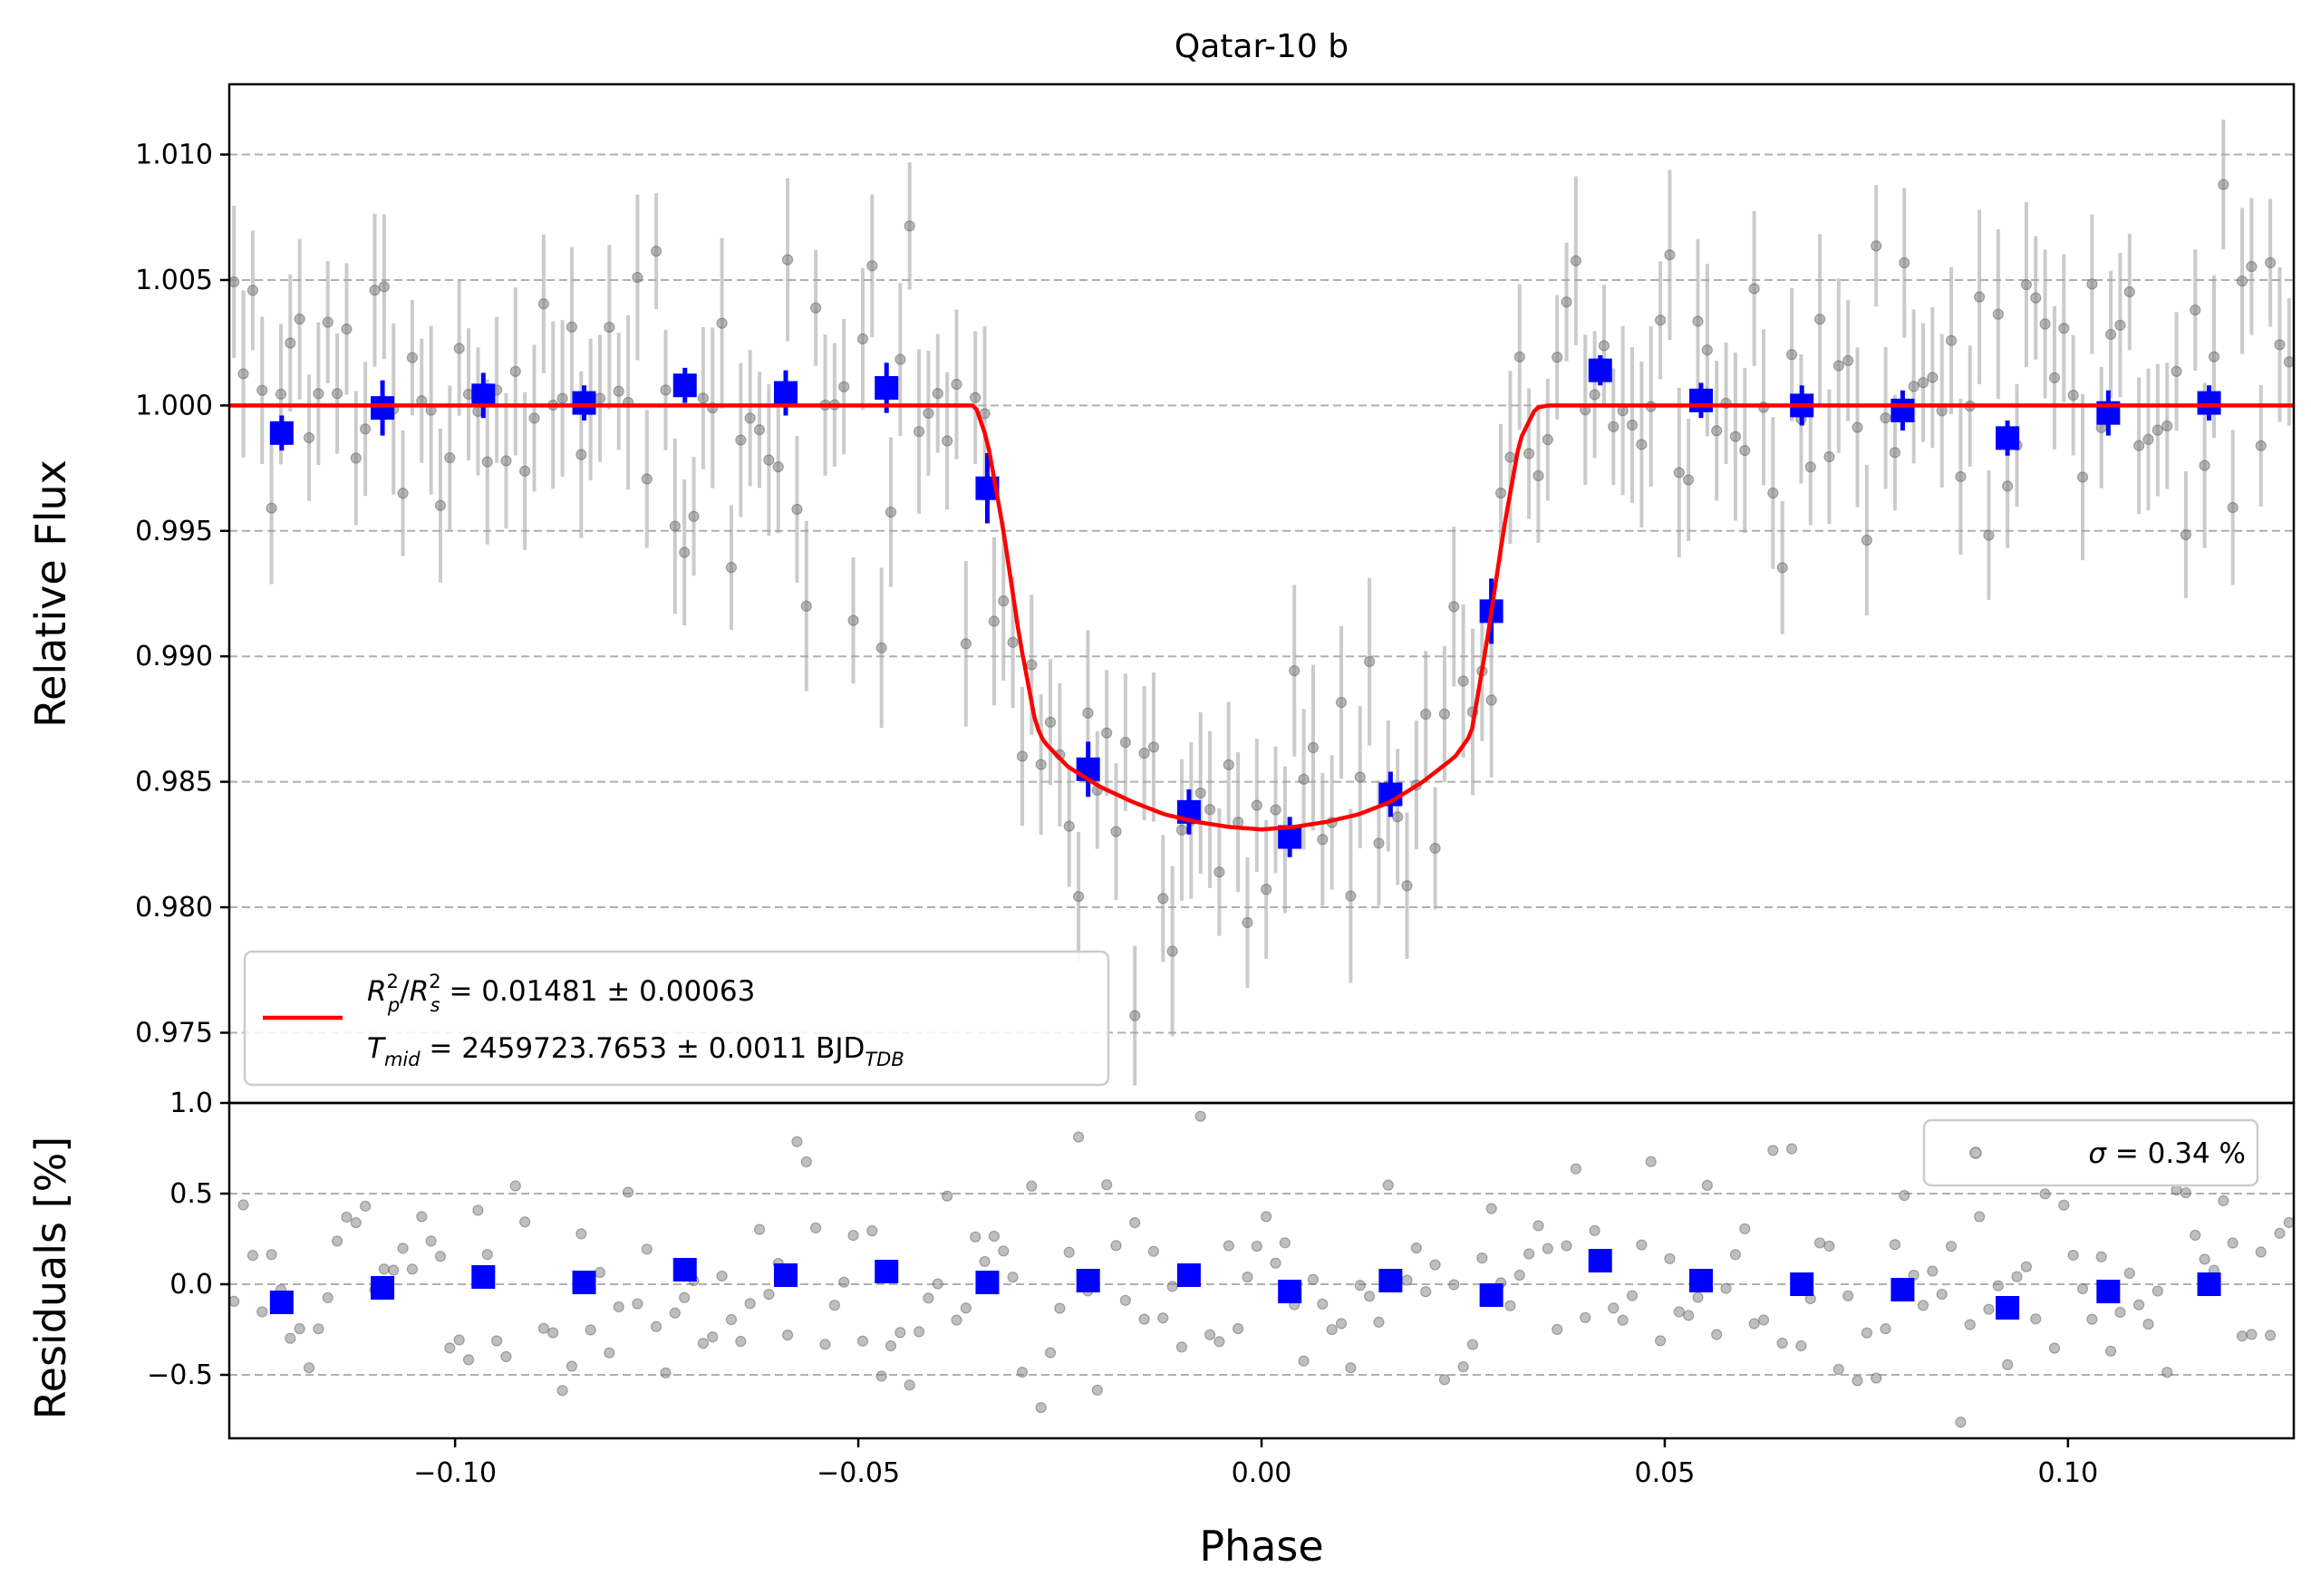 This screenshot has width=2311, height=1596. I want to click on flux-y-tick-label: 0.990, so click(174, 656).